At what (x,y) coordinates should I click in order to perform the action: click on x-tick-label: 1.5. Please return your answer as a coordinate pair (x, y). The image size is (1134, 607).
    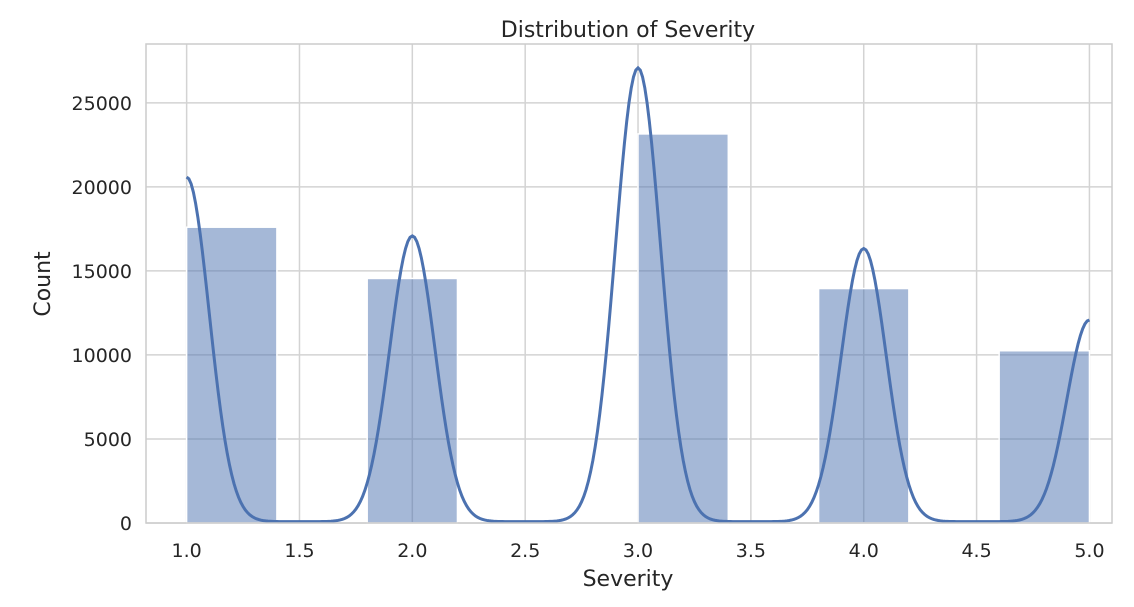
    Looking at the image, I should click on (299, 551).